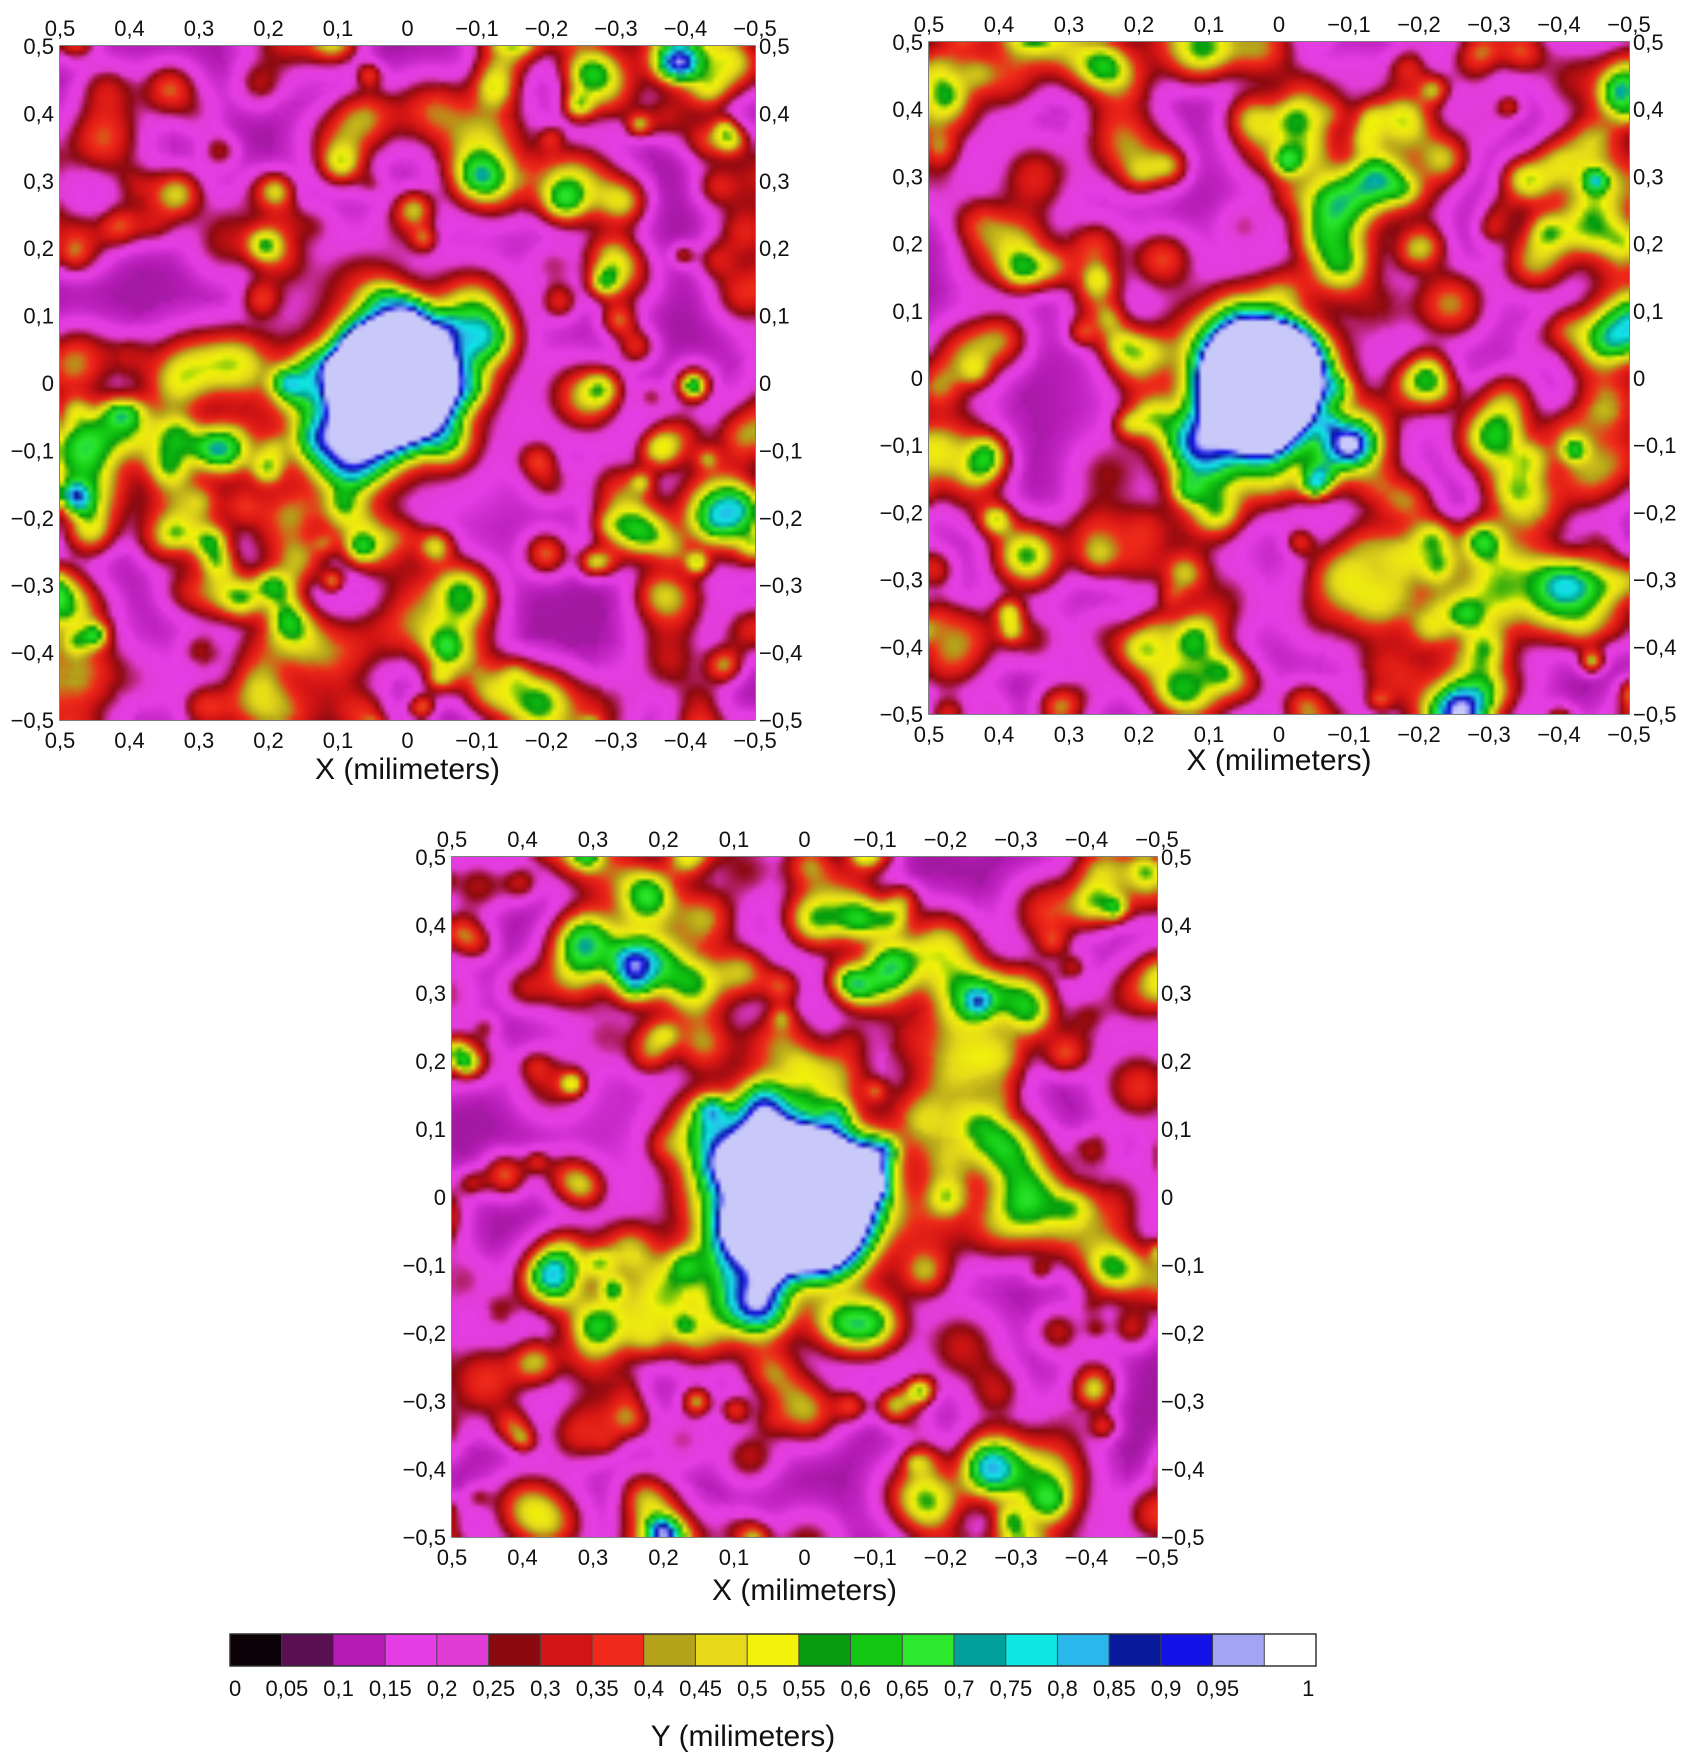 Image resolution: width=1693 pixels, height=1753 pixels. What do you see at coordinates (649, 1688) in the screenshot?
I see `colorbar-tick-label: 0,4` at bounding box center [649, 1688].